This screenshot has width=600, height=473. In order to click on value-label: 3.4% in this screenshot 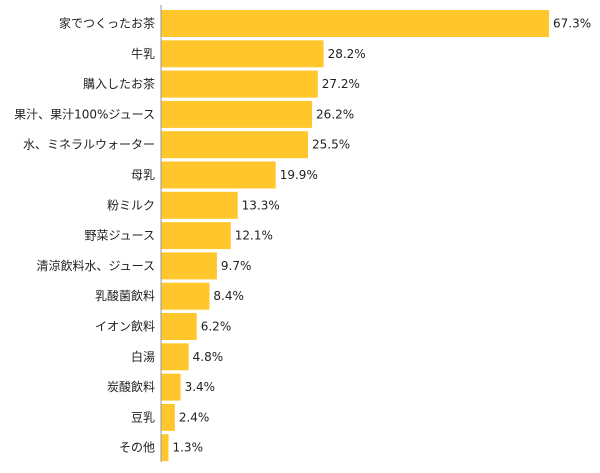, I will do `click(200, 387)`.